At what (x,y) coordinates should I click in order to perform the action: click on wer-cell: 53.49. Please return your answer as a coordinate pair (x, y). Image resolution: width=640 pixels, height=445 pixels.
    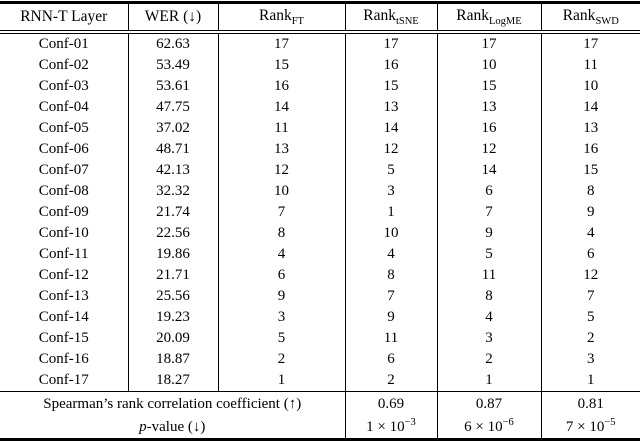
    Looking at the image, I should click on (173, 65).